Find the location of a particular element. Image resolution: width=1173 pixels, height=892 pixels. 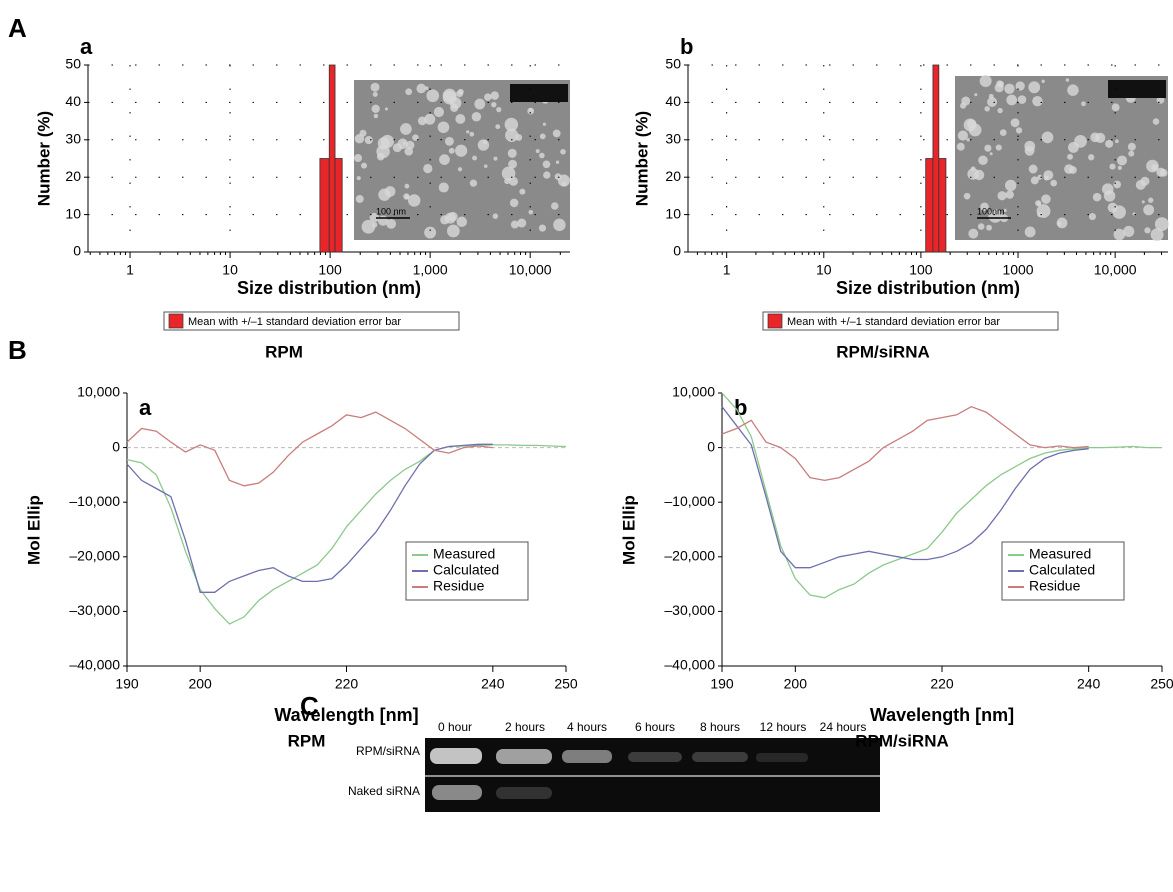

legend-box is located at coordinates (311, 321).